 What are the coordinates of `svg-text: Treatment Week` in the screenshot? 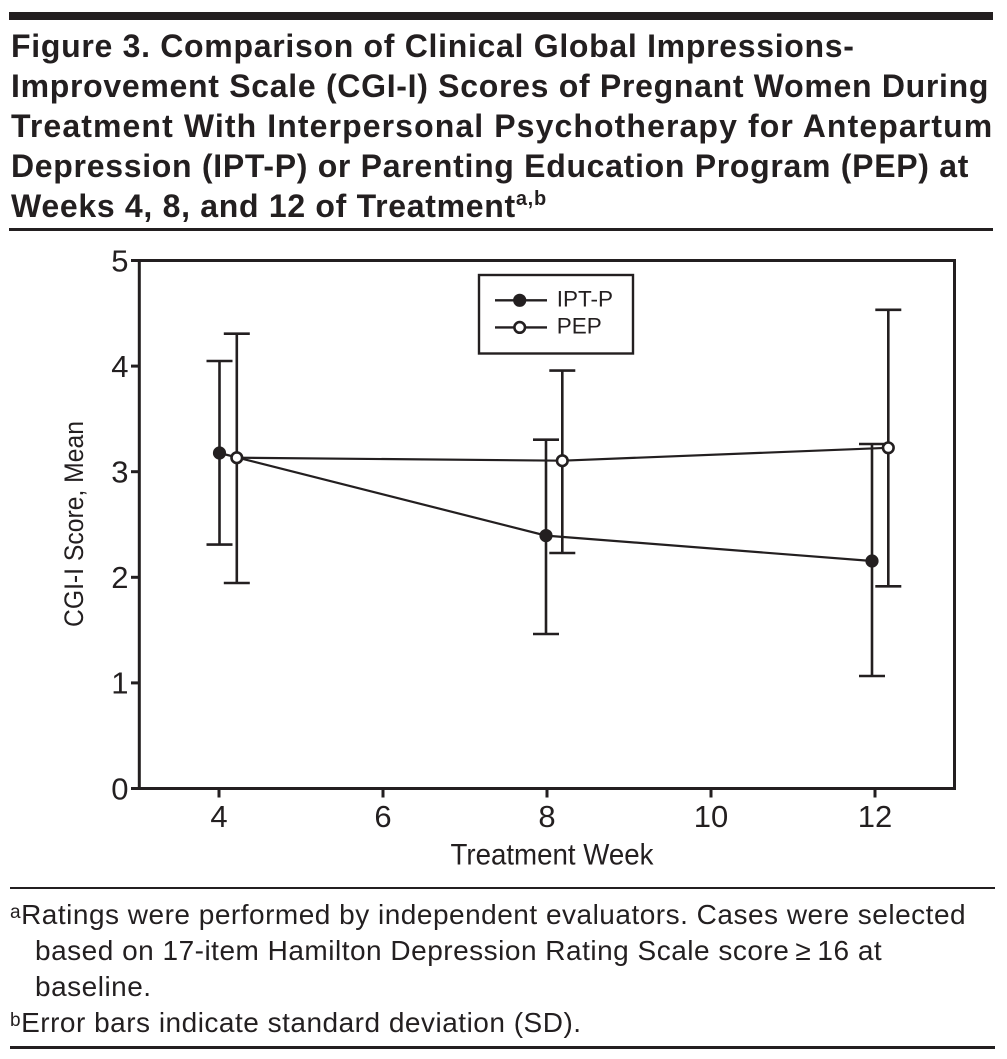 It's located at (552, 854).